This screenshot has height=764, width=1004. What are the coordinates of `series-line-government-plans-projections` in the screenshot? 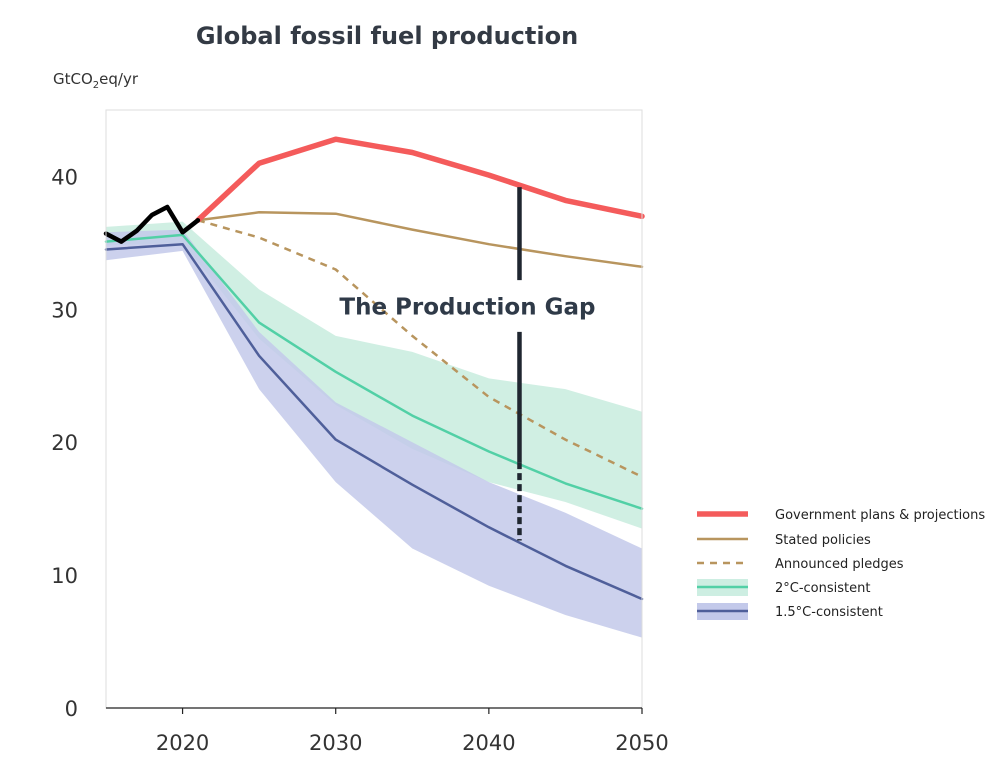 It's located at (420, 180).